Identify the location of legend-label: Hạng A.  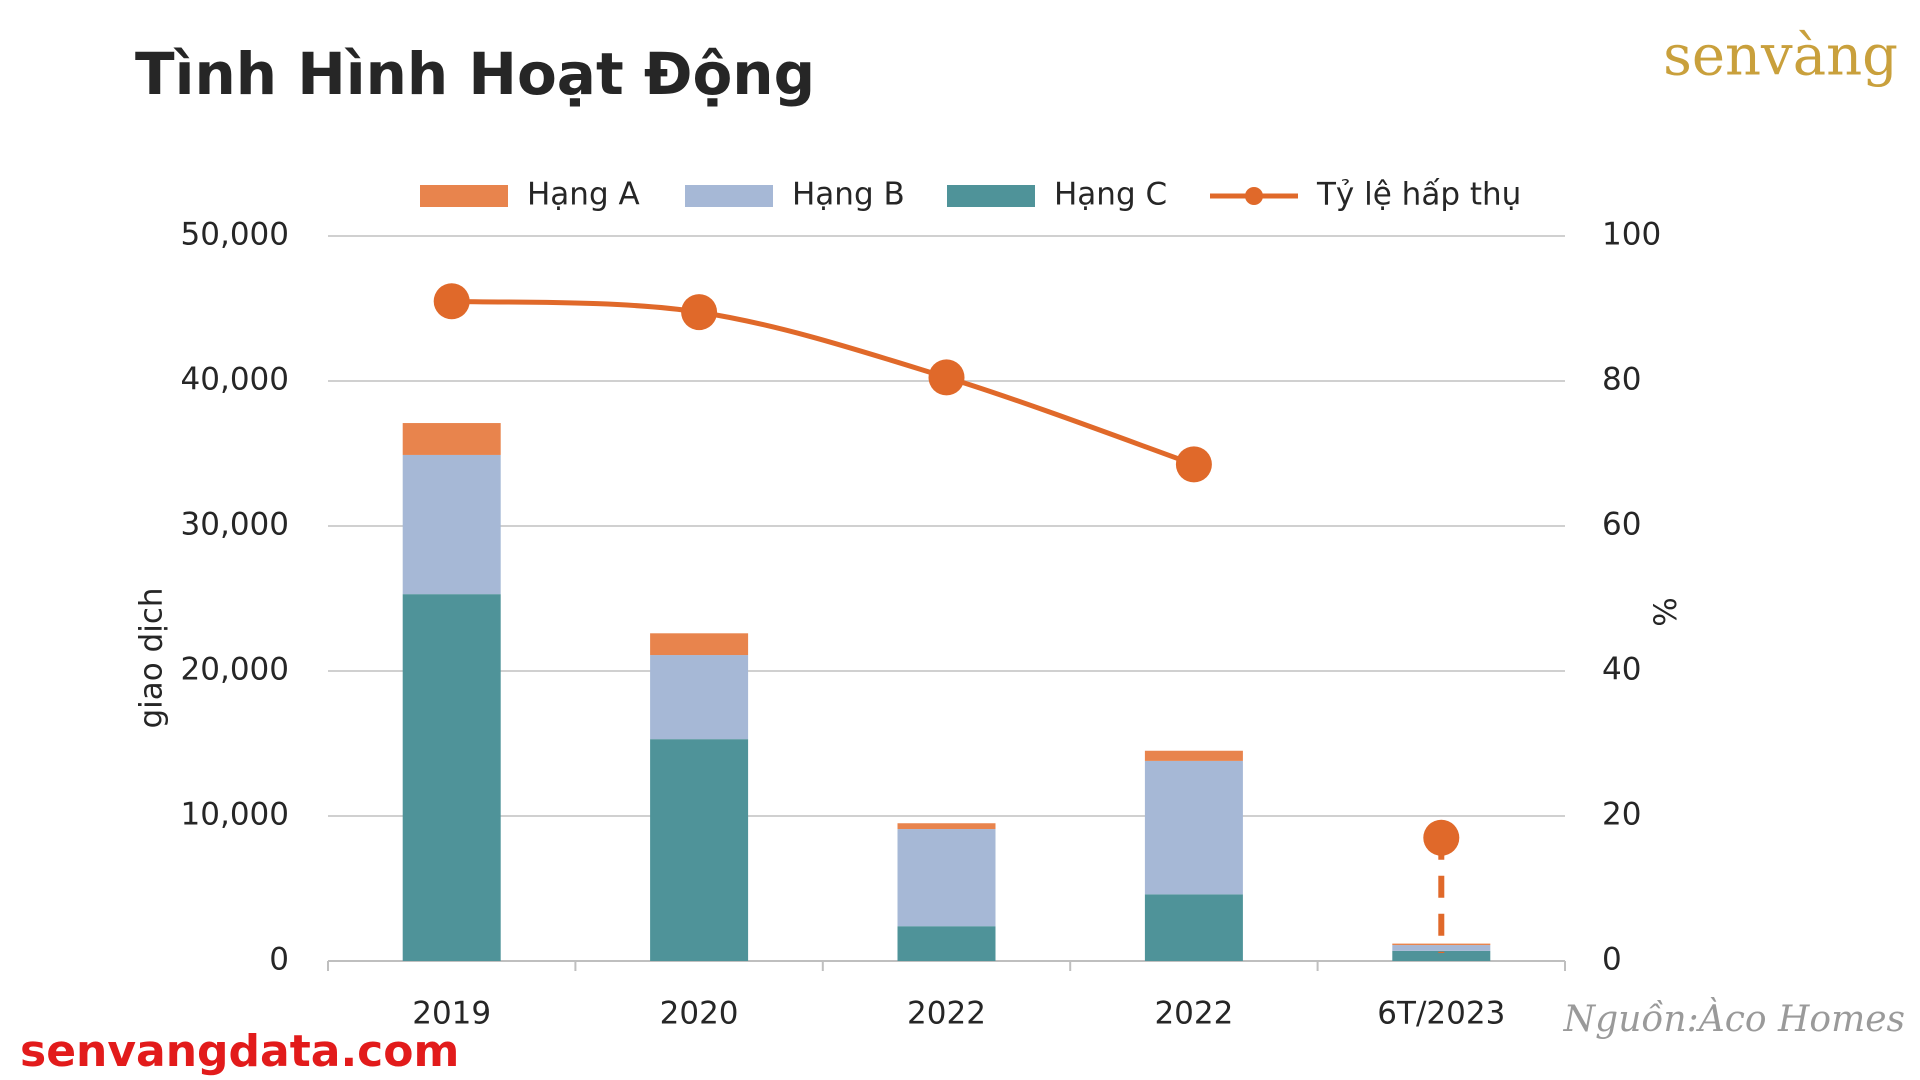
(583, 195).